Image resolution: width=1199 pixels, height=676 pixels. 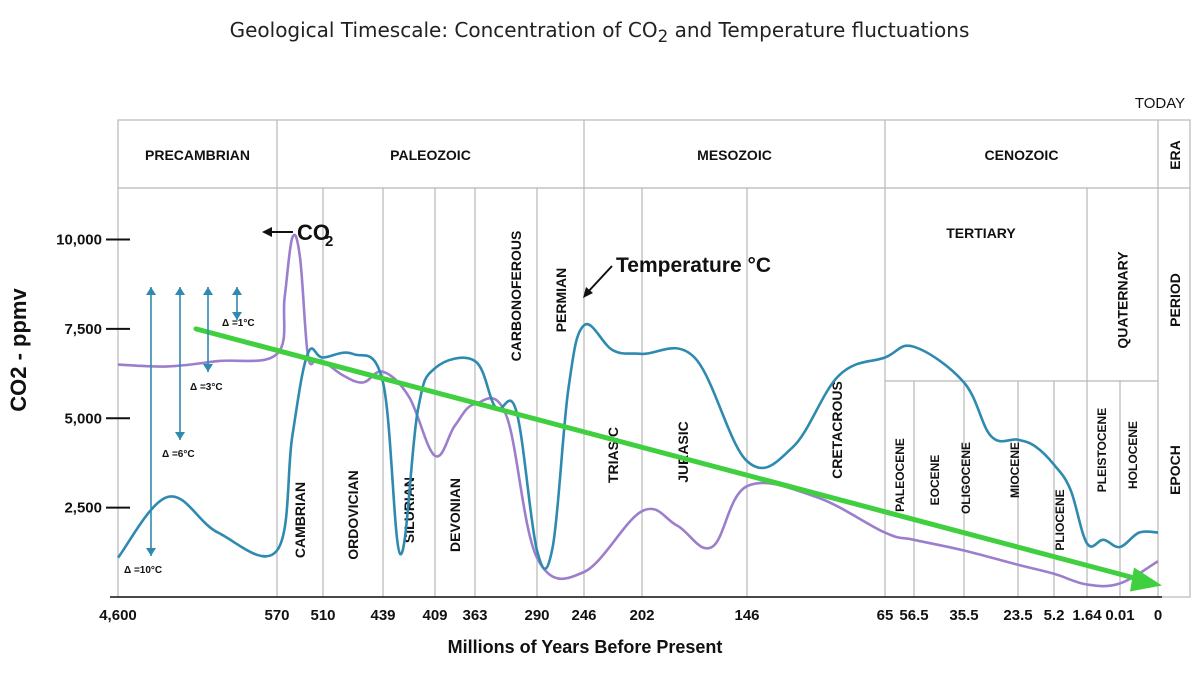 What do you see at coordinates (693, 265) in the screenshot?
I see `temperature-callout-label: Temperature °C` at bounding box center [693, 265].